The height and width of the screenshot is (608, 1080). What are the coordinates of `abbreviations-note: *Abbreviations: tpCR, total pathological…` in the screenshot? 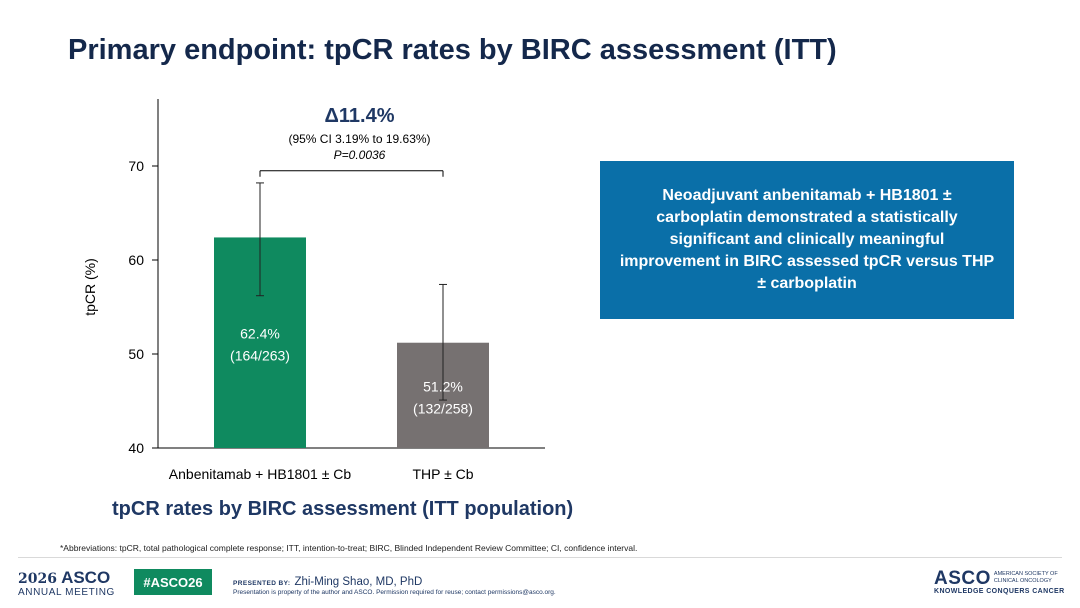 It's located at (349, 548).